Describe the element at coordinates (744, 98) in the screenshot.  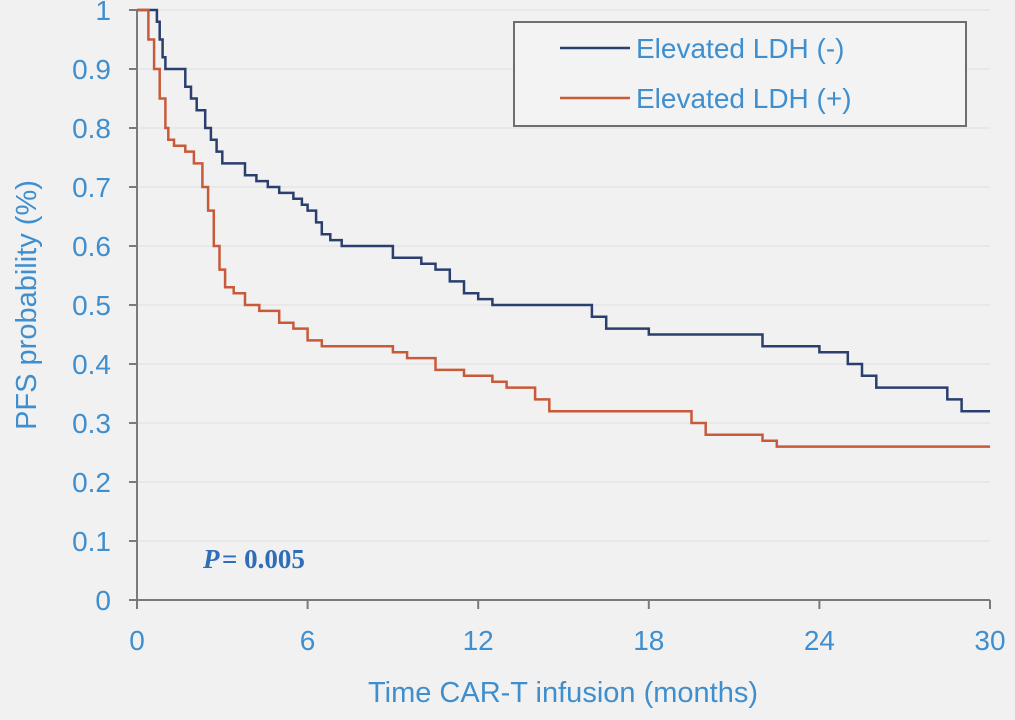
I see `legend-label-ldh-pos: Elevated LDH (+)` at that location.